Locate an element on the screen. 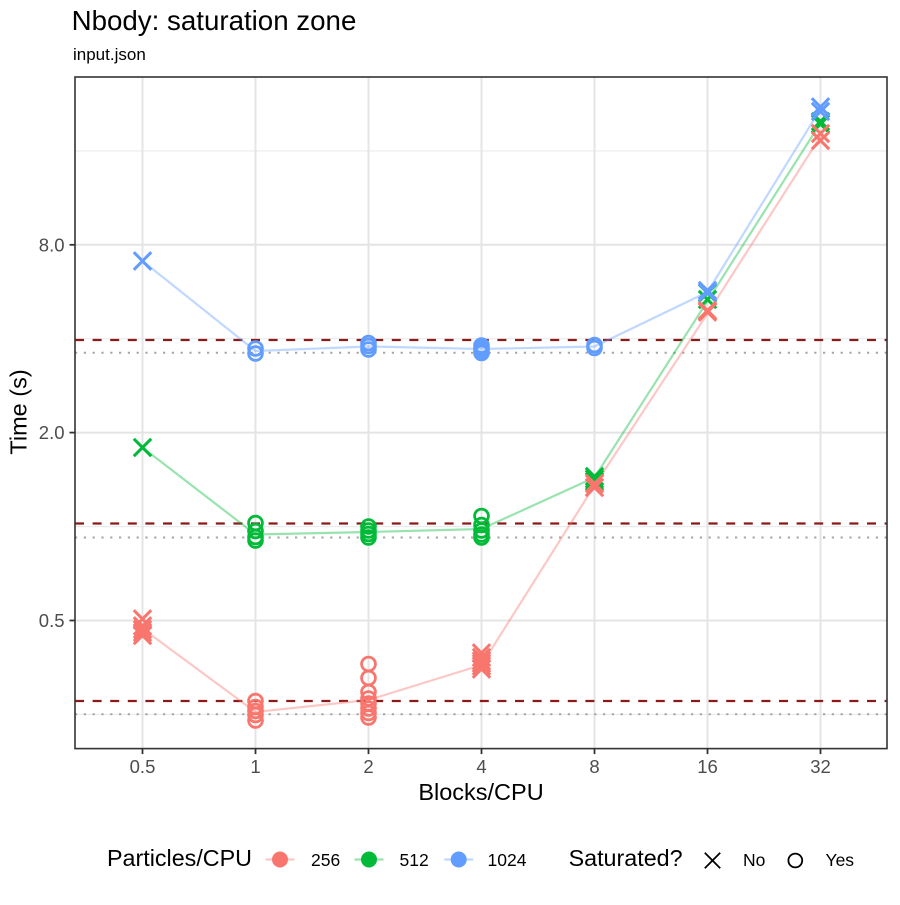 The image size is (900, 905). svg-text: 512 is located at coordinates (414, 860).